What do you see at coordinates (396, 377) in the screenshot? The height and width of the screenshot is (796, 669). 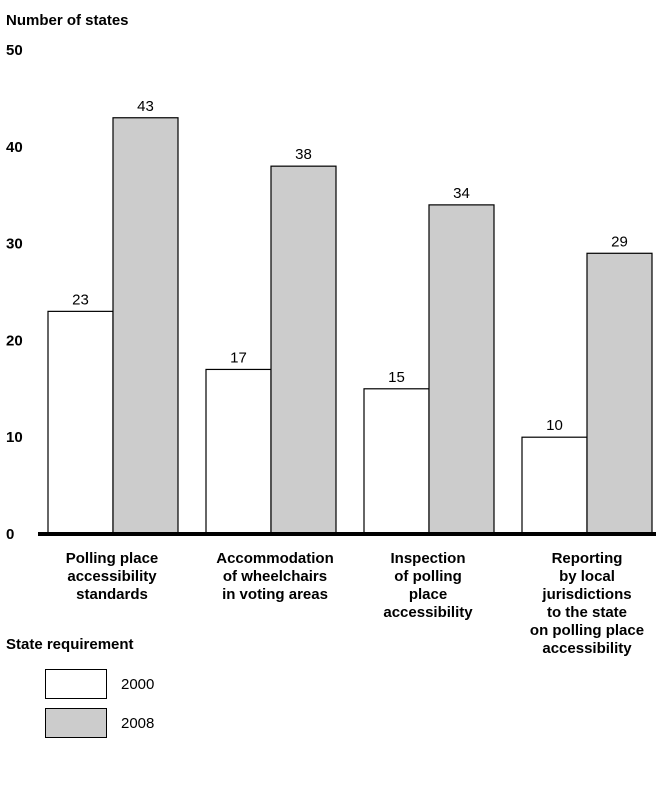 I see `data-label: 15` at bounding box center [396, 377].